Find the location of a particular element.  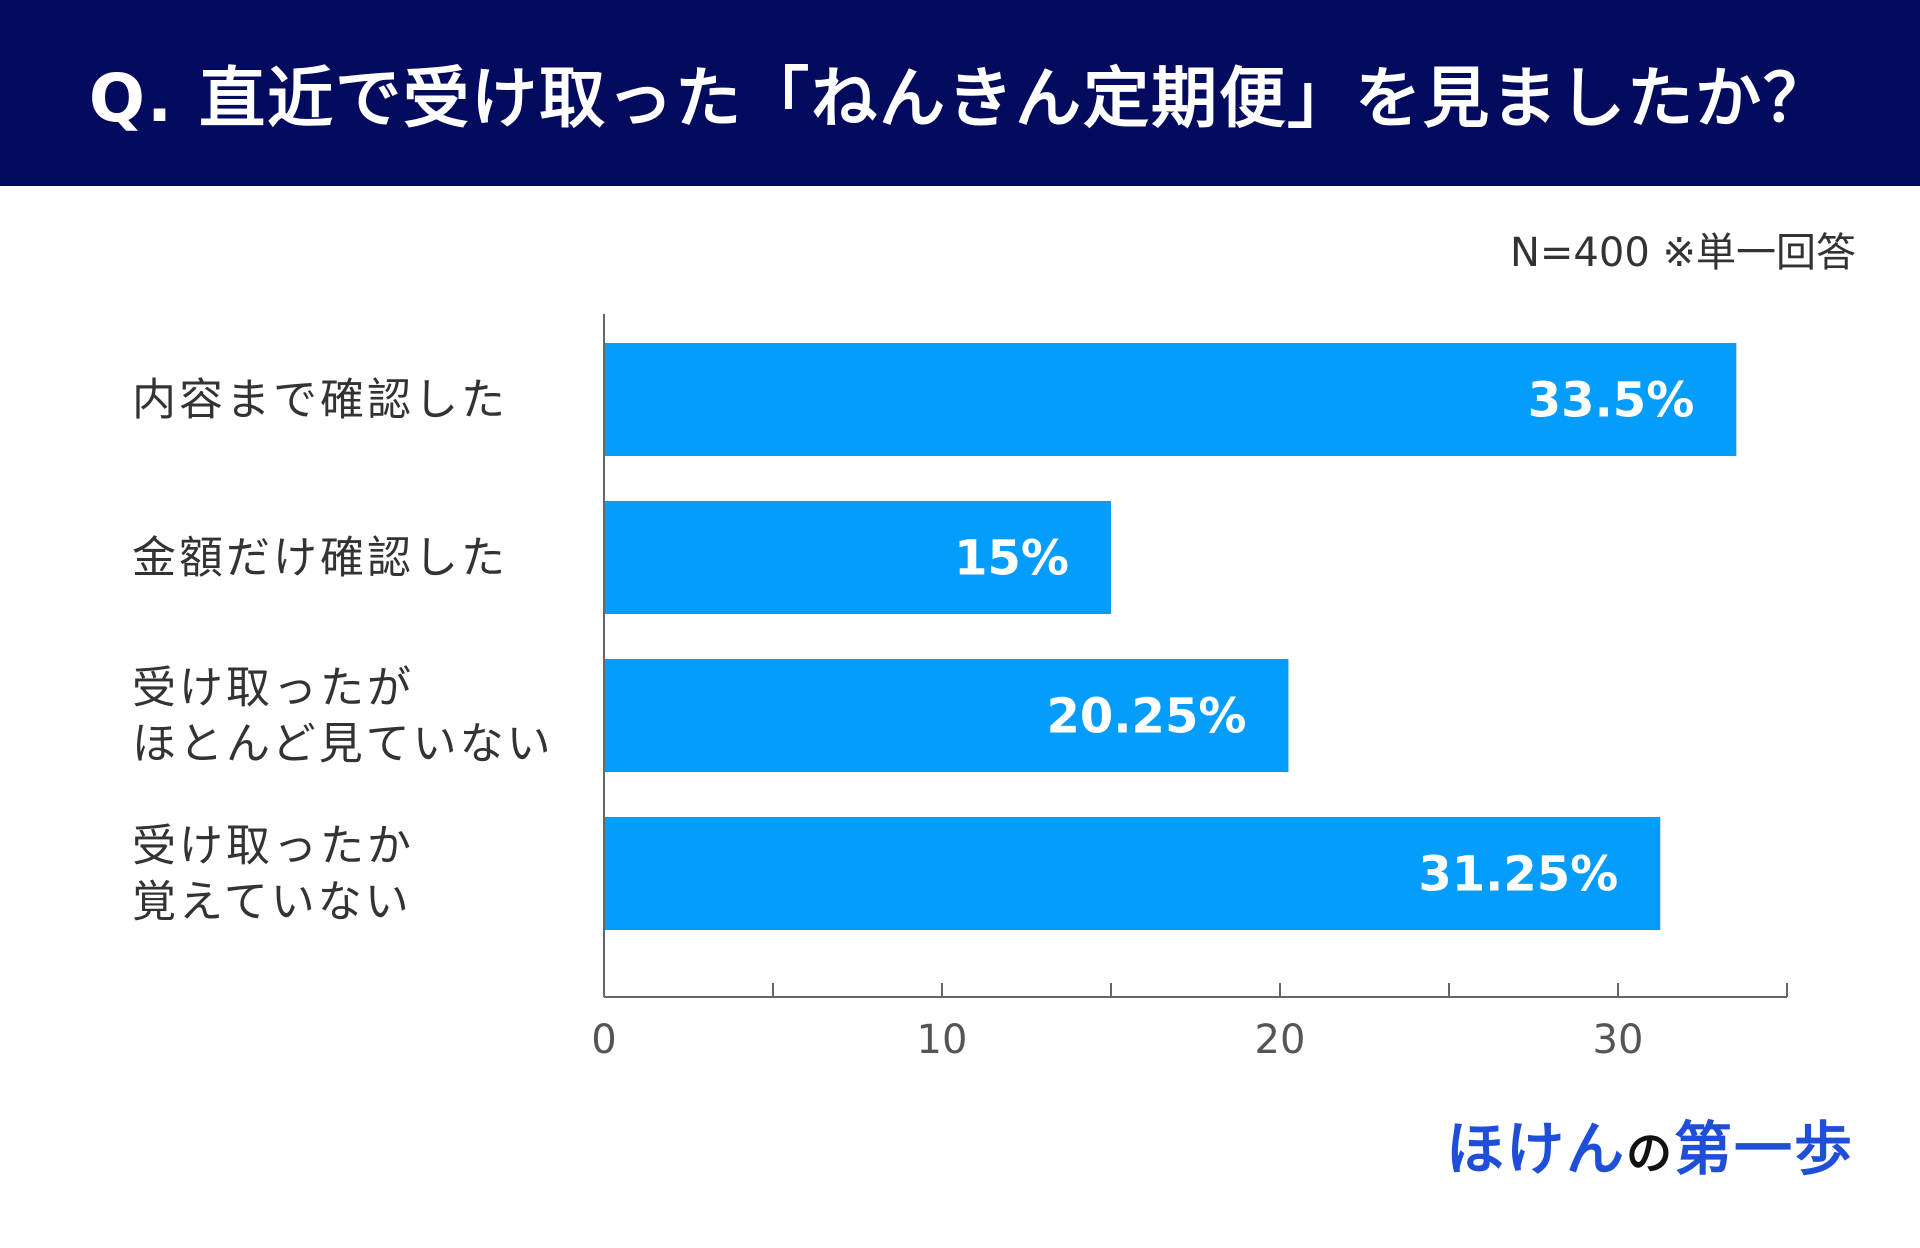

brand-logo-part3: 第一歩 is located at coordinates (1763, 1149).